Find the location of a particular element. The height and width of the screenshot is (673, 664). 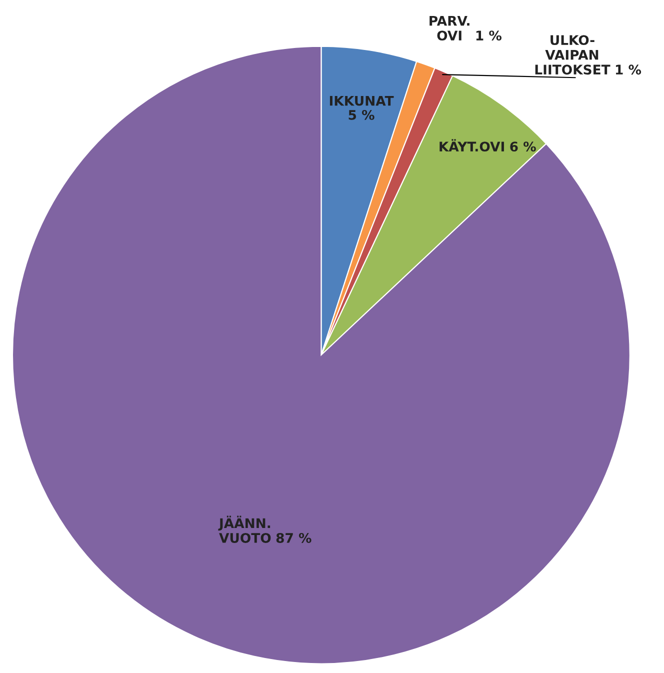

slice-label: JÄÄNN. VUOTO is located at coordinates (244, 529).